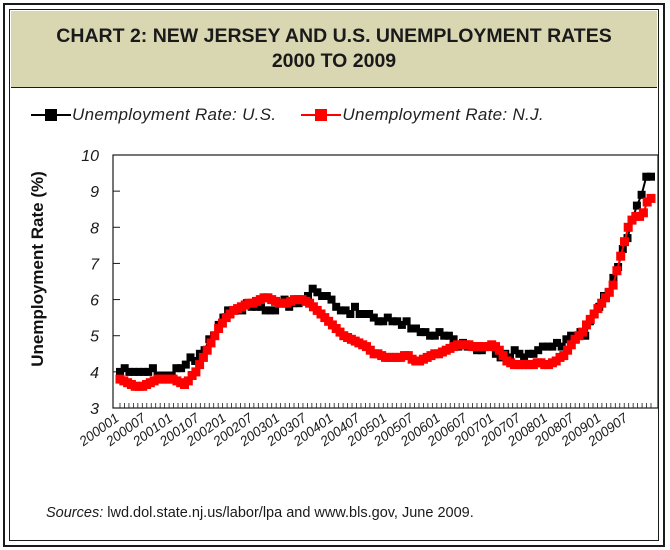 The image size is (670, 550). I want to click on legend-label-nj: Unemployment Rate: N.J., so click(443, 114).